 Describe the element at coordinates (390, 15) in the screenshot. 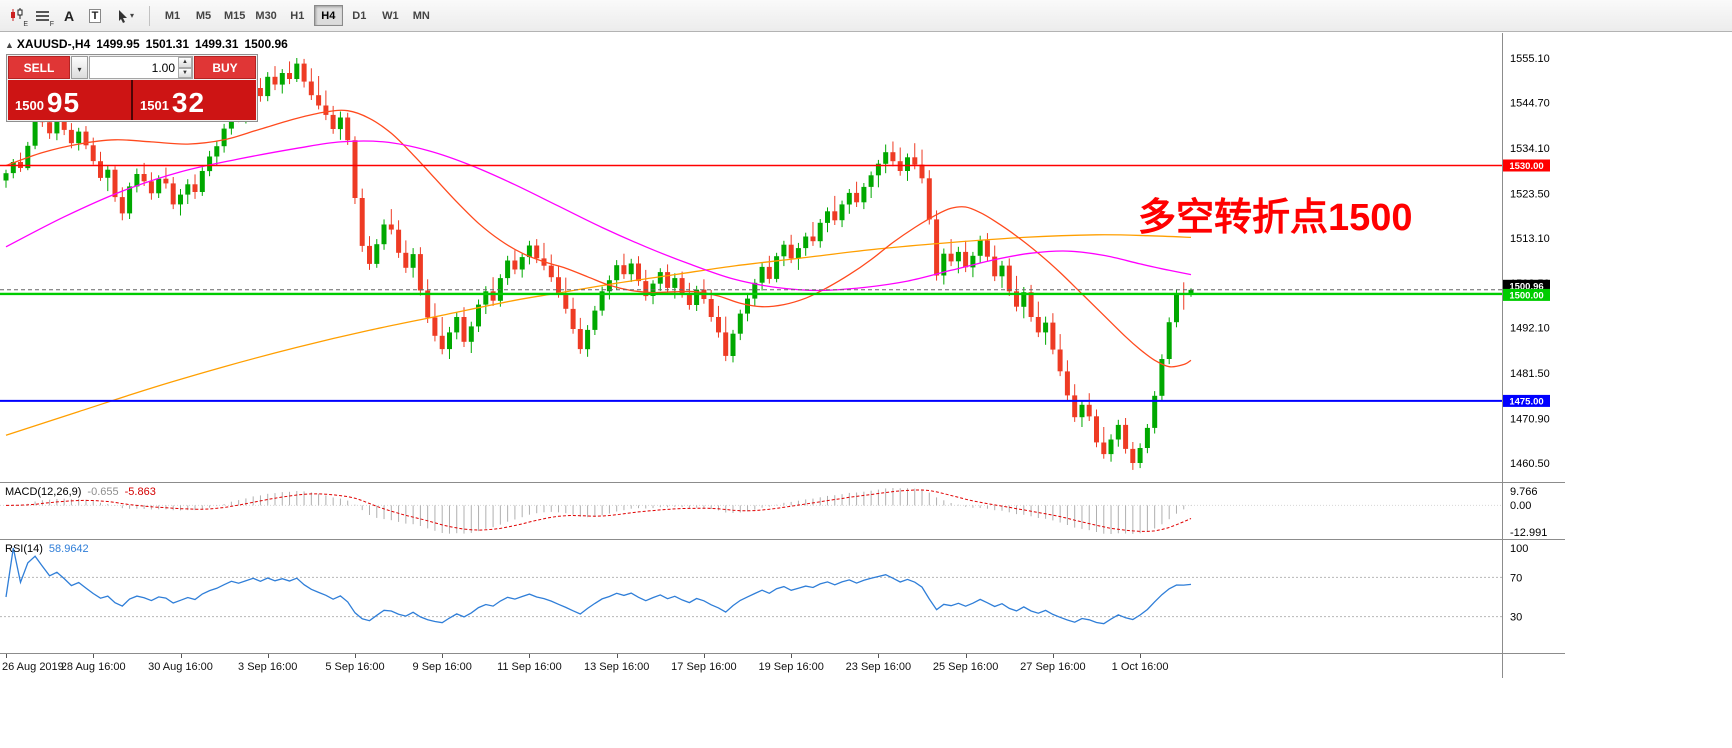

I see `timeframe-w1-button: W1` at that location.